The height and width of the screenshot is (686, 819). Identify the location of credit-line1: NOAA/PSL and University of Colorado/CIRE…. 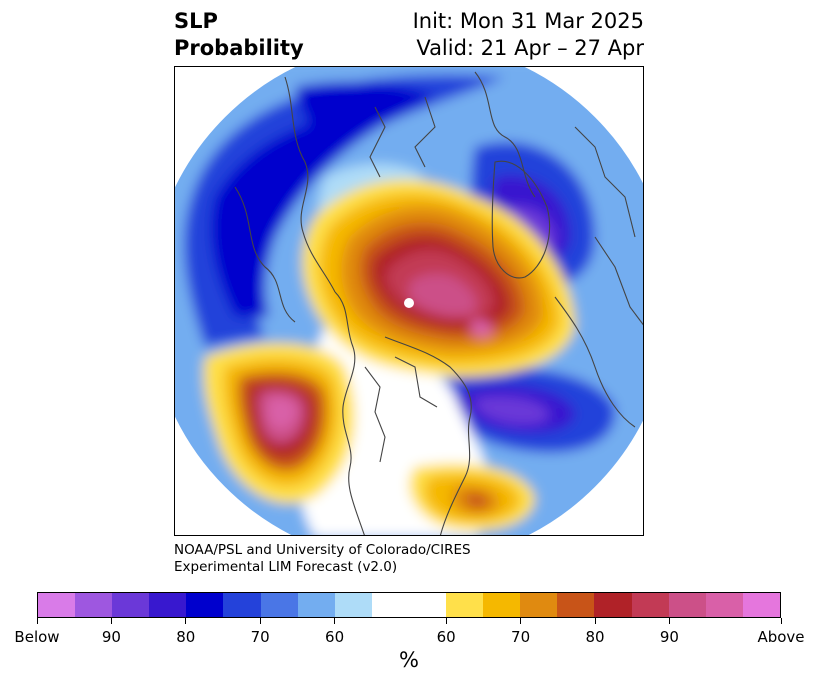
(322, 550).